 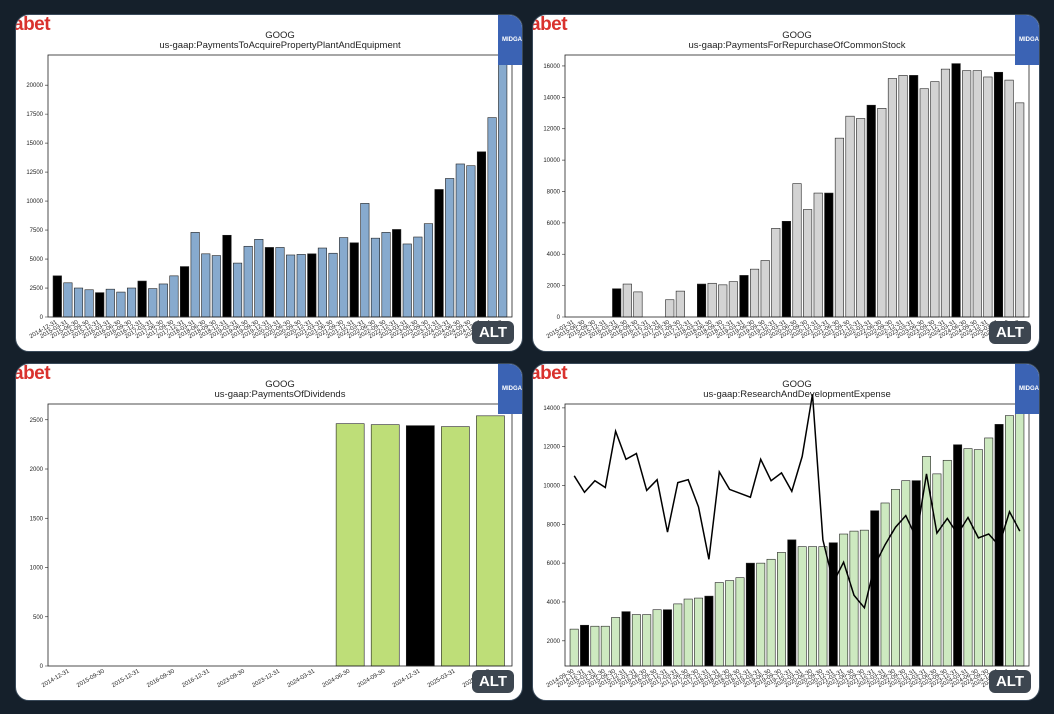 What do you see at coordinates (266, 678) in the screenshot?
I see `x-tick-label: 2023-12-31` at bounding box center [266, 678].